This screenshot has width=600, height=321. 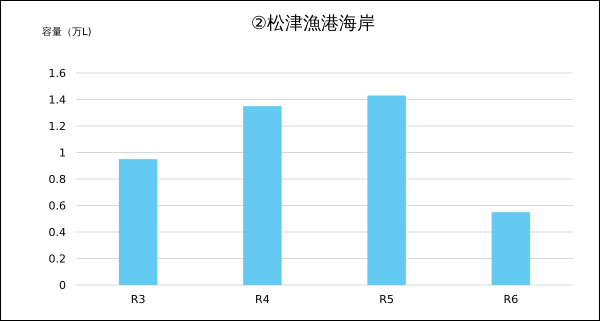 What do you see at coordinates (67, 32) in the screenshot?
I see `y-axis-title: 容量（万L)` at bounding box center [67, 32].